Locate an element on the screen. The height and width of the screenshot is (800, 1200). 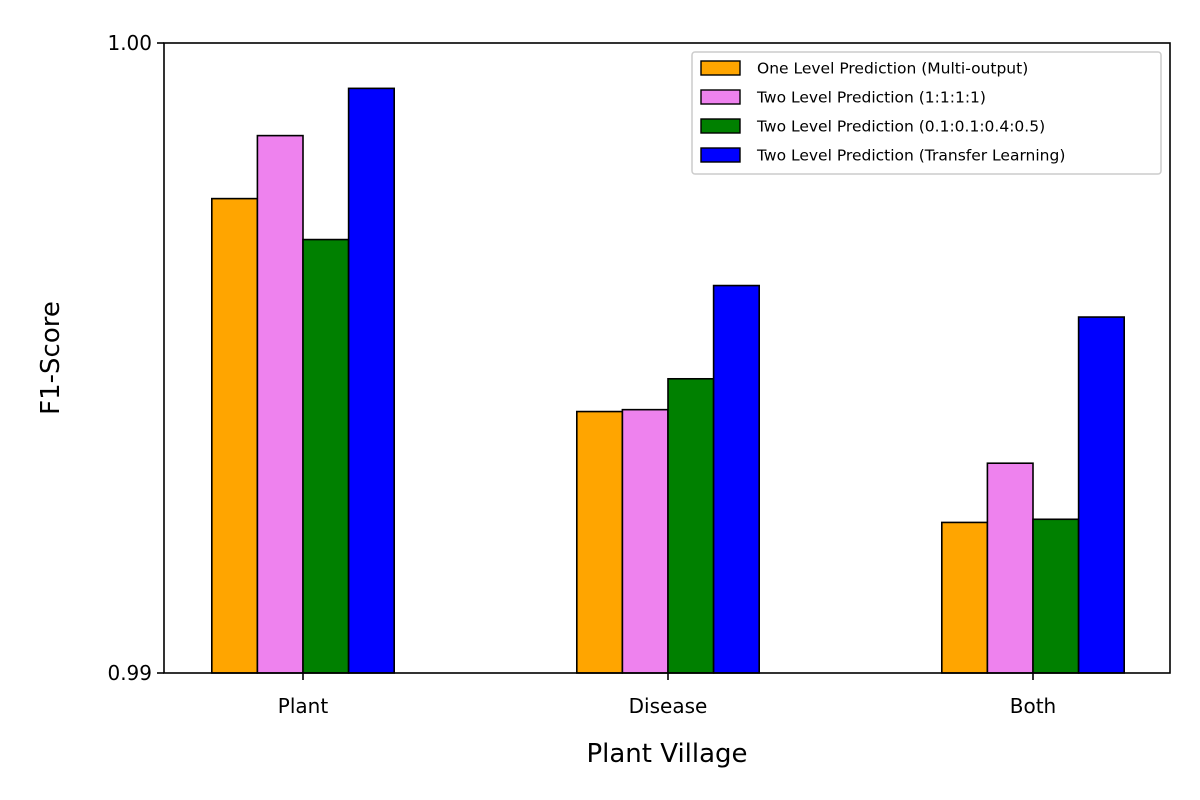
x-tick-label-both: Both is located at coordinates (1033, 706).